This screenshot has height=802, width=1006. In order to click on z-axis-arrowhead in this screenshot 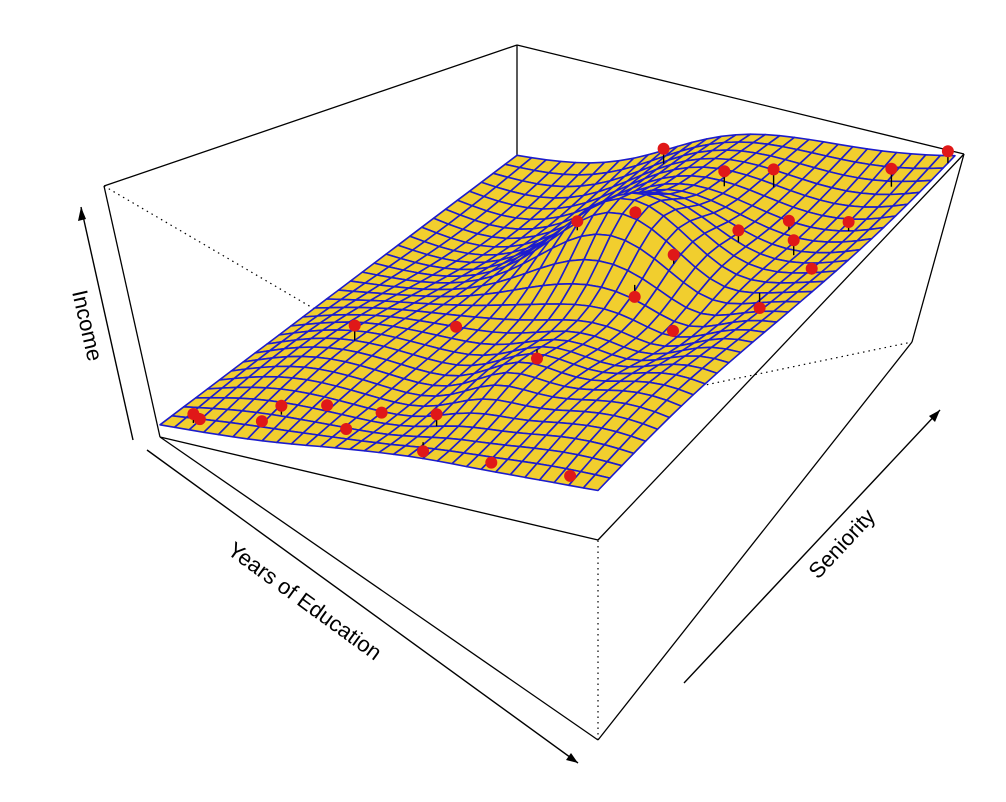, I will do `click(82, 214)`.